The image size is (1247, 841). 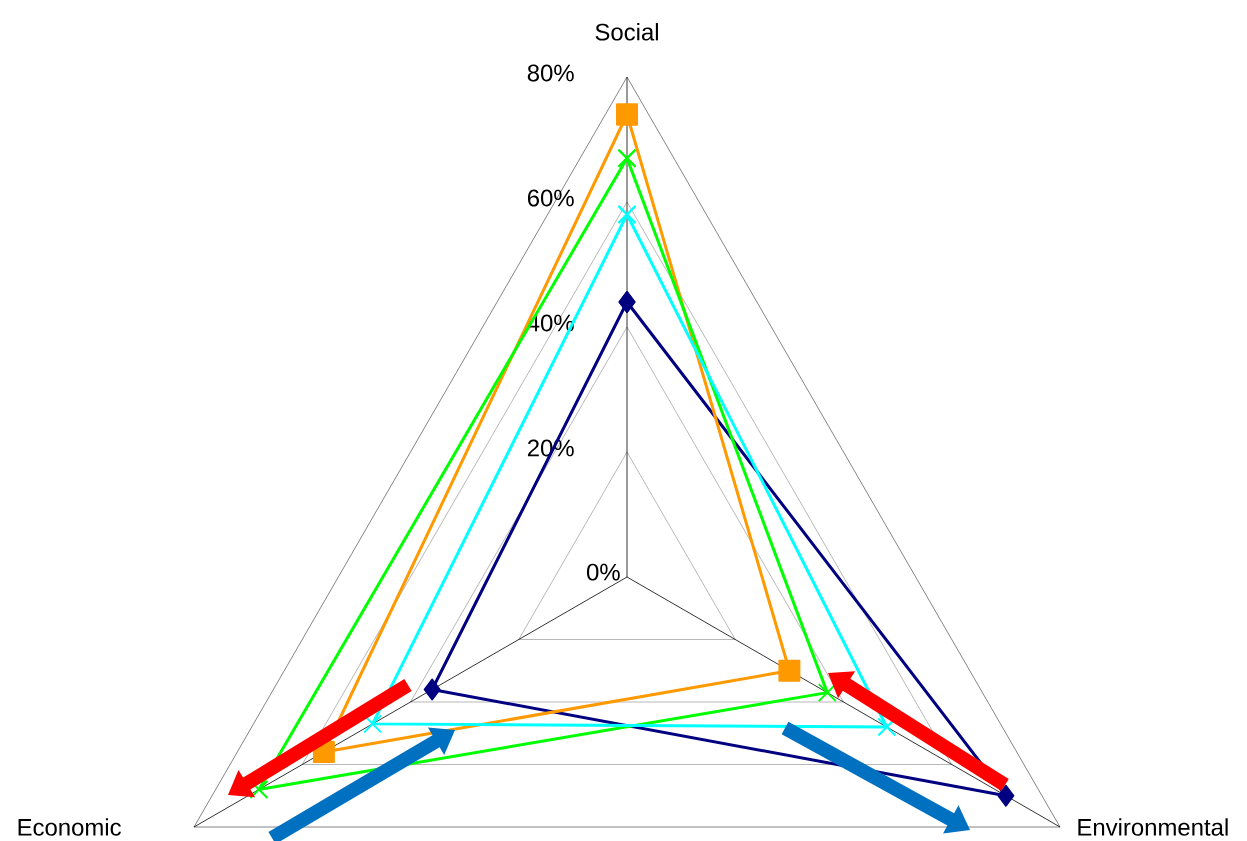 What do you see at coordinates (550, 198) in the screenshot?
I see `y-tick-label: 60%` at bounding box center [550, 198].